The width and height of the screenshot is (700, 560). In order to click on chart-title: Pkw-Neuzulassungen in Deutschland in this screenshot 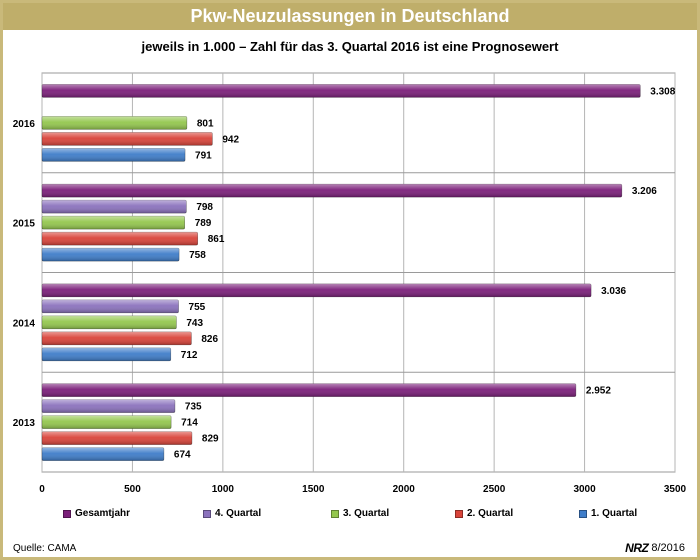, I will do `click(350, 16)`.